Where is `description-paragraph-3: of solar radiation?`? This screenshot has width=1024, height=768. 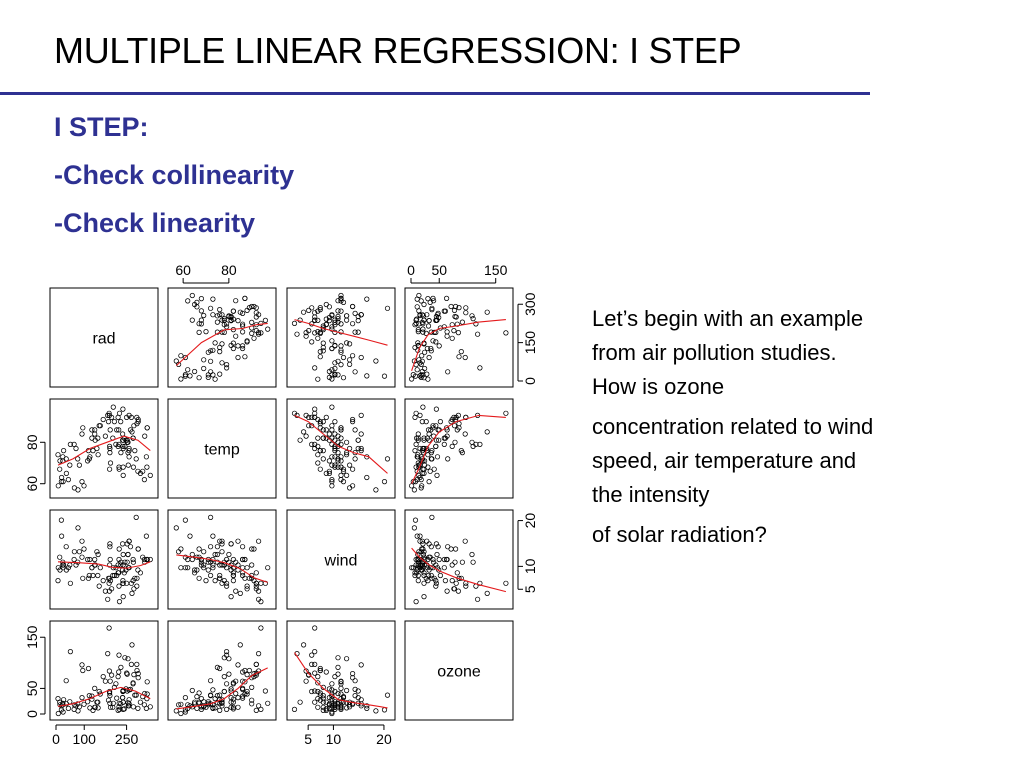 description-paragraph-3: of solar radiation? is located at coordinates (782, 535).